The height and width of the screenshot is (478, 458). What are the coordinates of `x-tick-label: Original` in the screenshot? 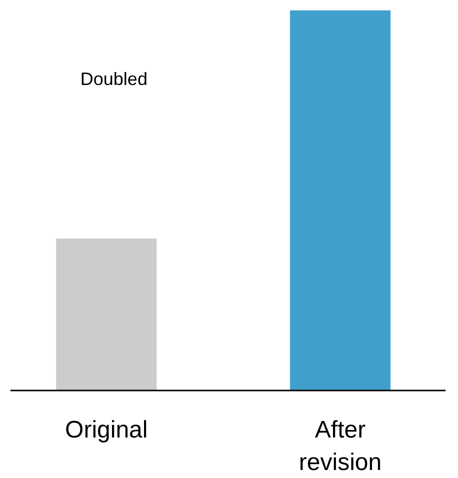 It's located at (106, 430).